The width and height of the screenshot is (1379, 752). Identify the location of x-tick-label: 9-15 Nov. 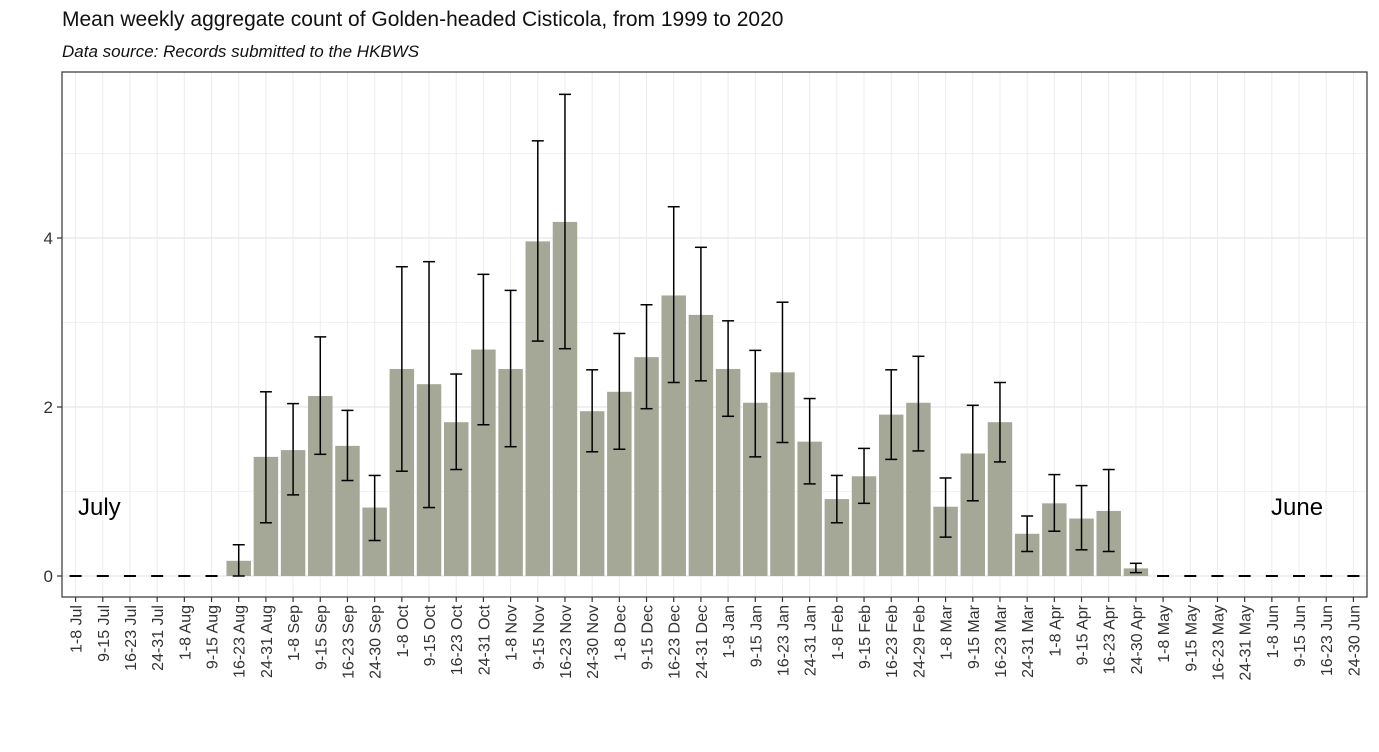
(539, 637).